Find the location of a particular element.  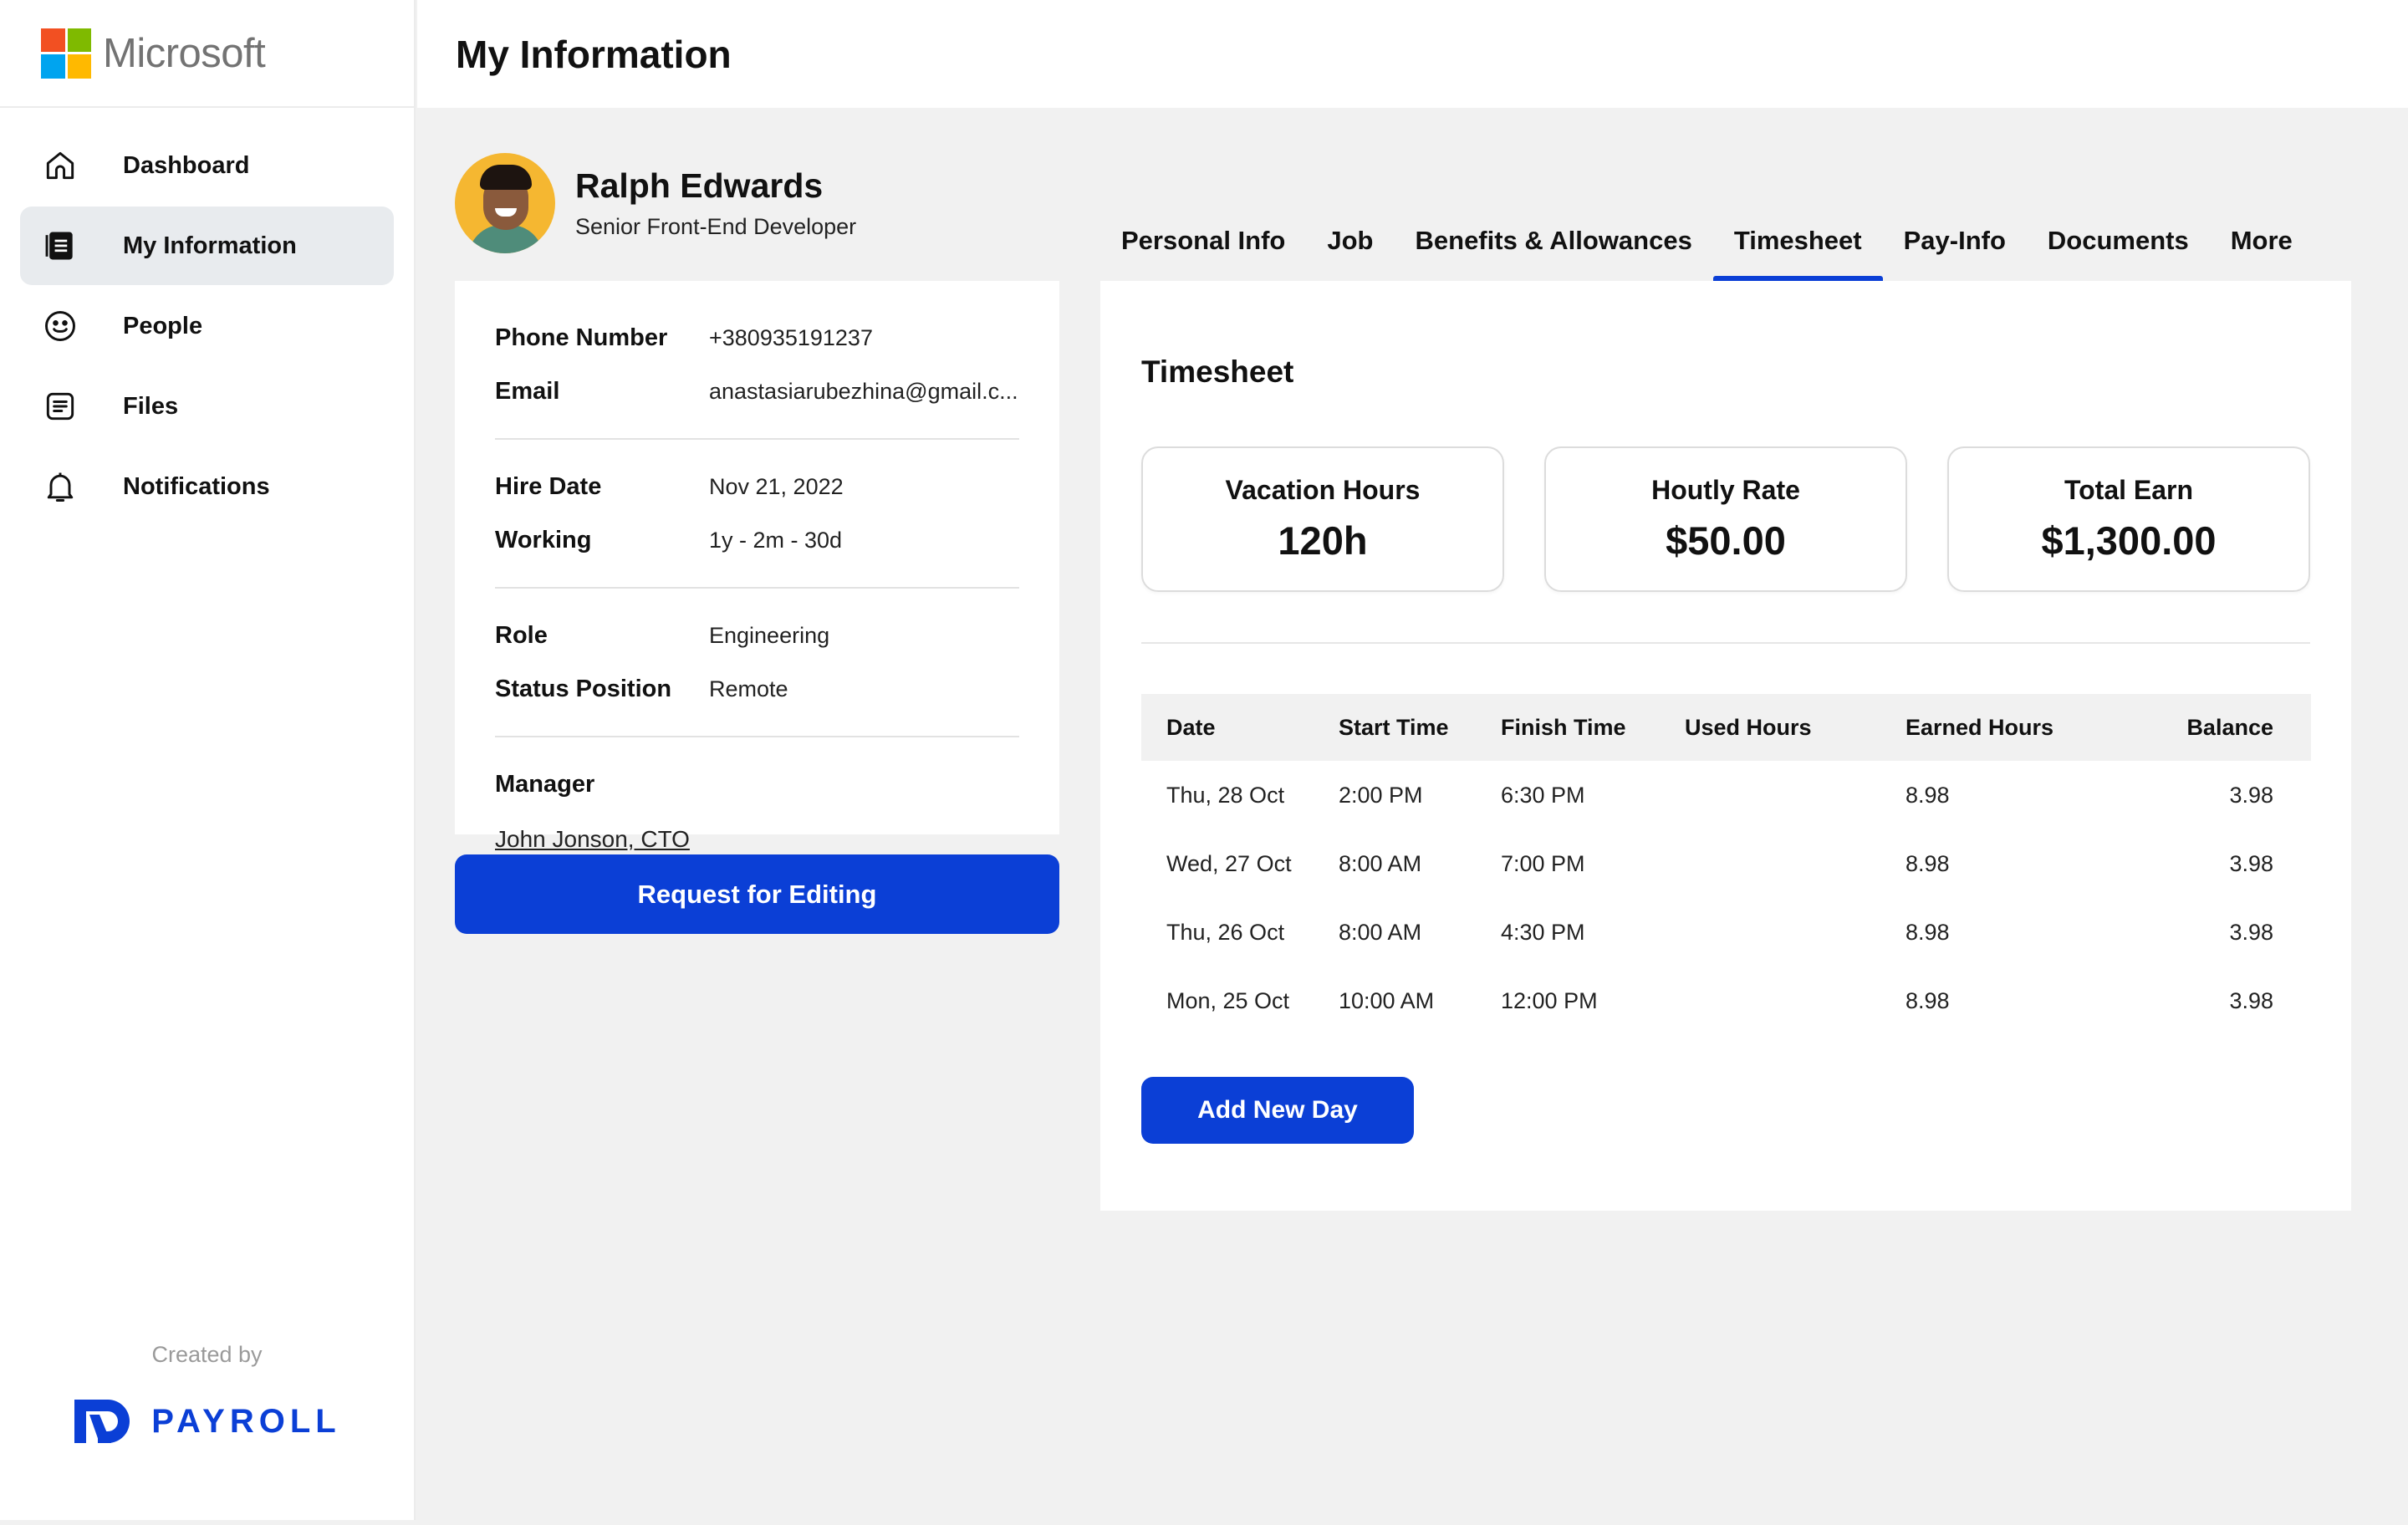

sidebar-item-my-information: My Information is located at coordinates (207, 246).